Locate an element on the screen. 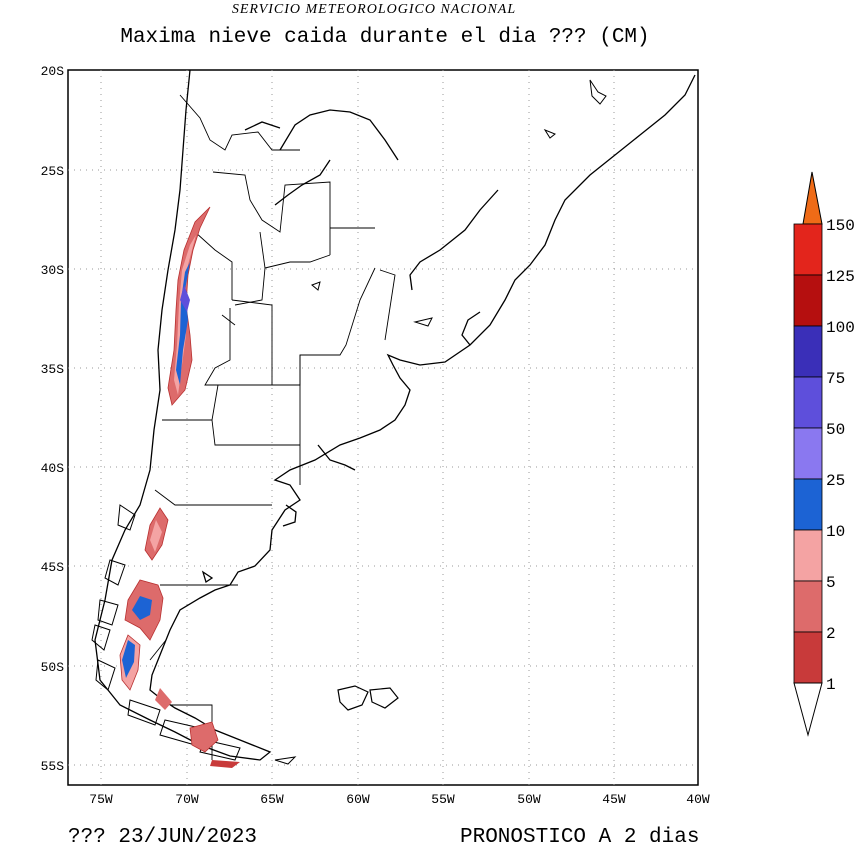  lat-label: 45S is located at coordinates (53, 567).